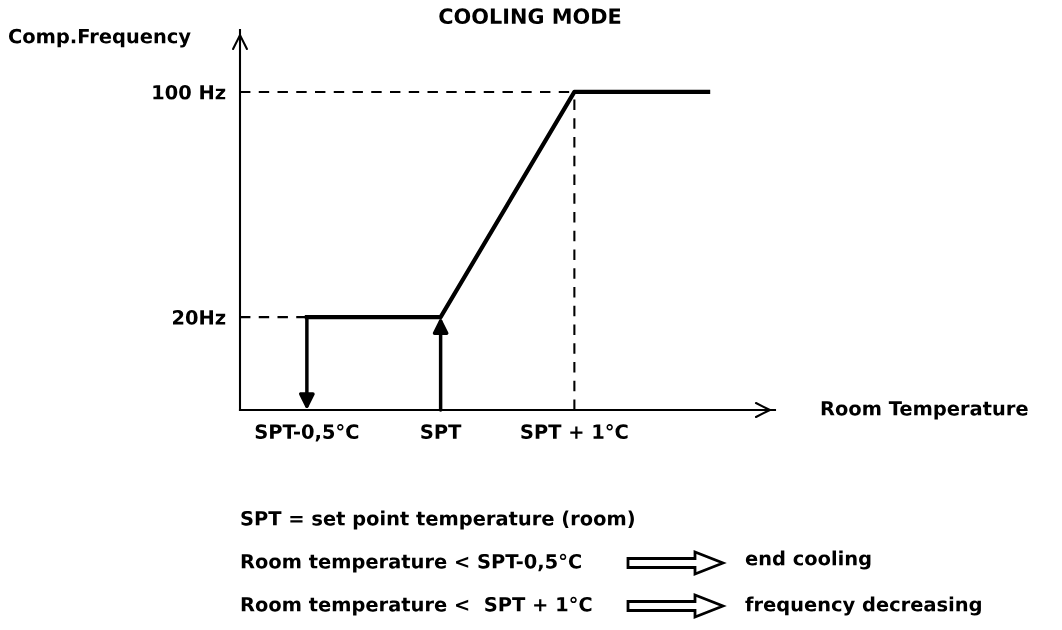 The image size is (1062, 630). What do you see at coordinates (307, 433) in the screenshot?
I see `x-tick-label: SPT-0,5°C` at bounding box center [307, 433].